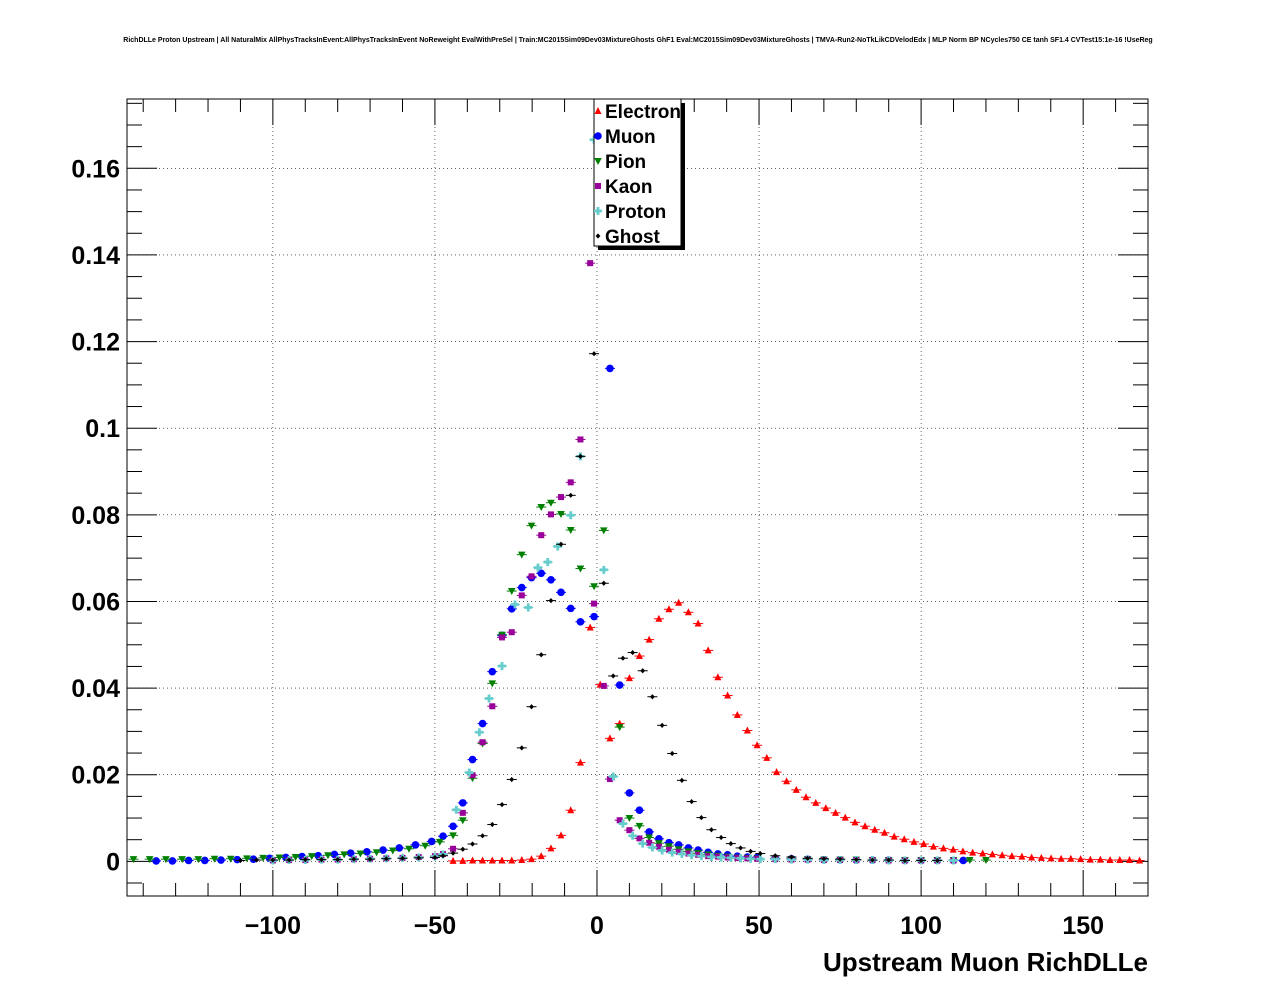  I want to click on y-tick-label: 0.16, so click(95, 169).